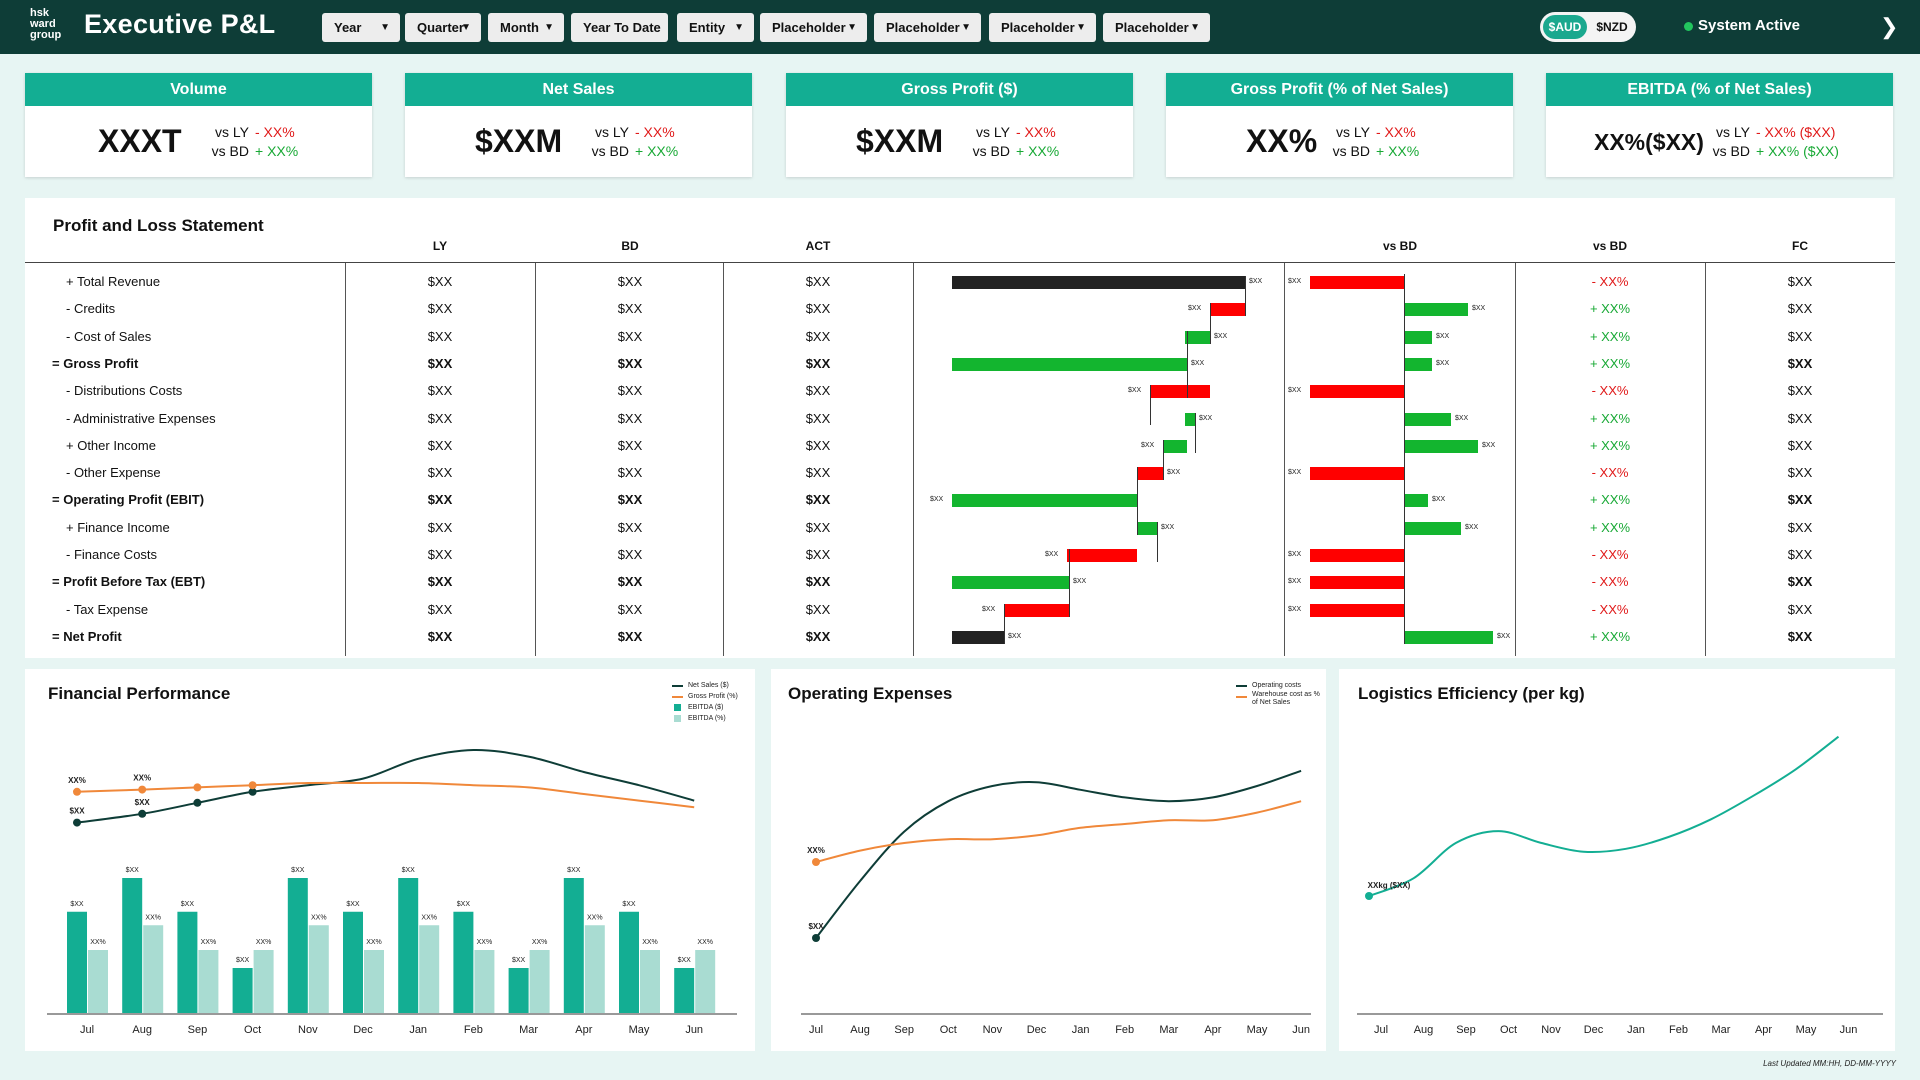 This screenshot has width=1920, height=1080. Describe the element at coordinates (619, 27) in the screenshot. I see `filter-year-to-date: Year To Date` at that location.